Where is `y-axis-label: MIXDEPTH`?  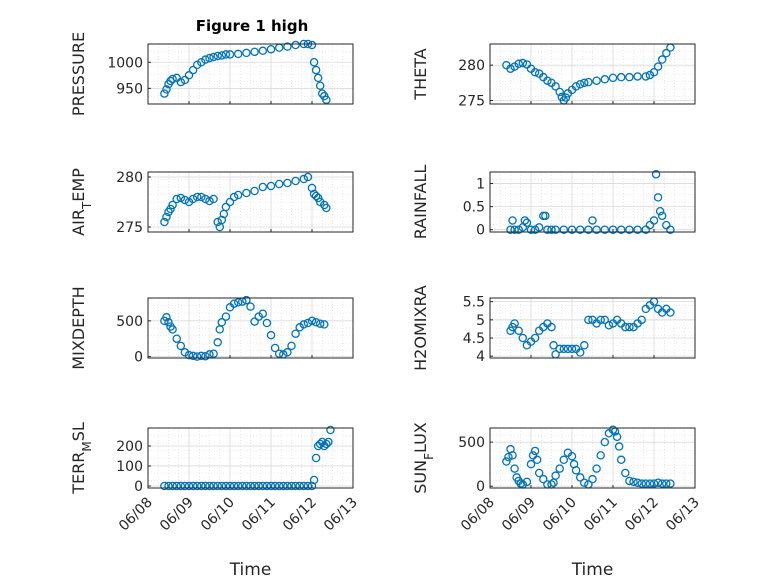 y-axis-label: MIXDEPTH is located at coordinates (78, 327).